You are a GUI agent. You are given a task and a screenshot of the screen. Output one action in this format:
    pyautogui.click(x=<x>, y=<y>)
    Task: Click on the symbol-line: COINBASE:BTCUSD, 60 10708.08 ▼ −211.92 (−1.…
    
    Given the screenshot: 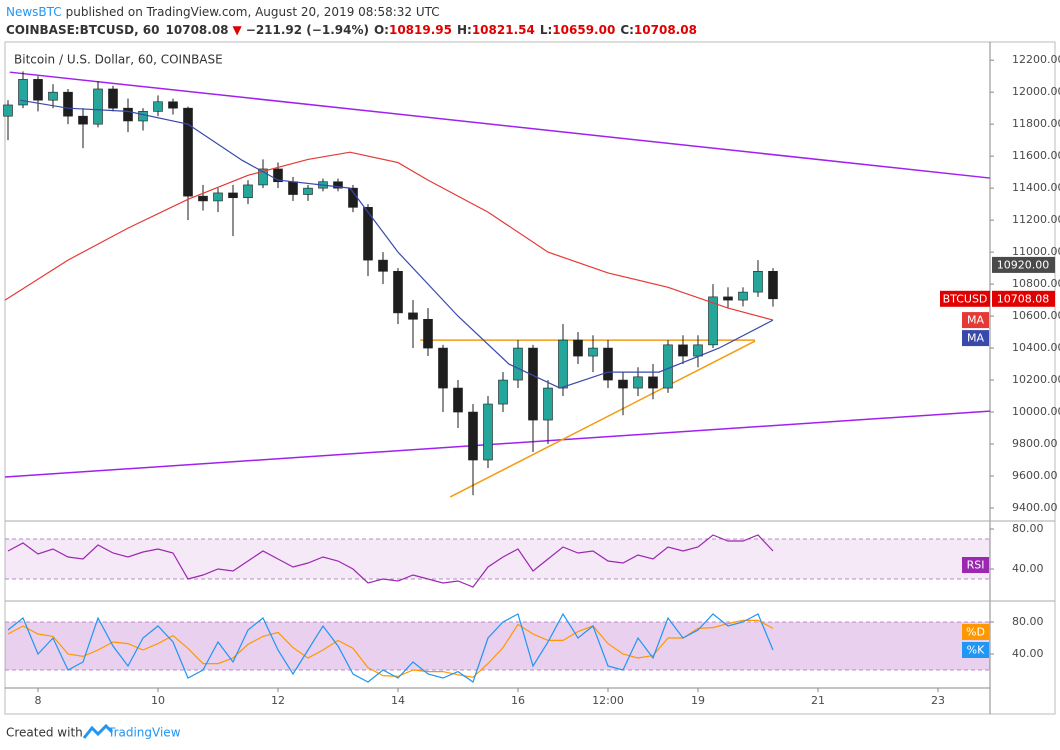 What is the action you would take?
    pyautogui.click(x=351, y=30)
    